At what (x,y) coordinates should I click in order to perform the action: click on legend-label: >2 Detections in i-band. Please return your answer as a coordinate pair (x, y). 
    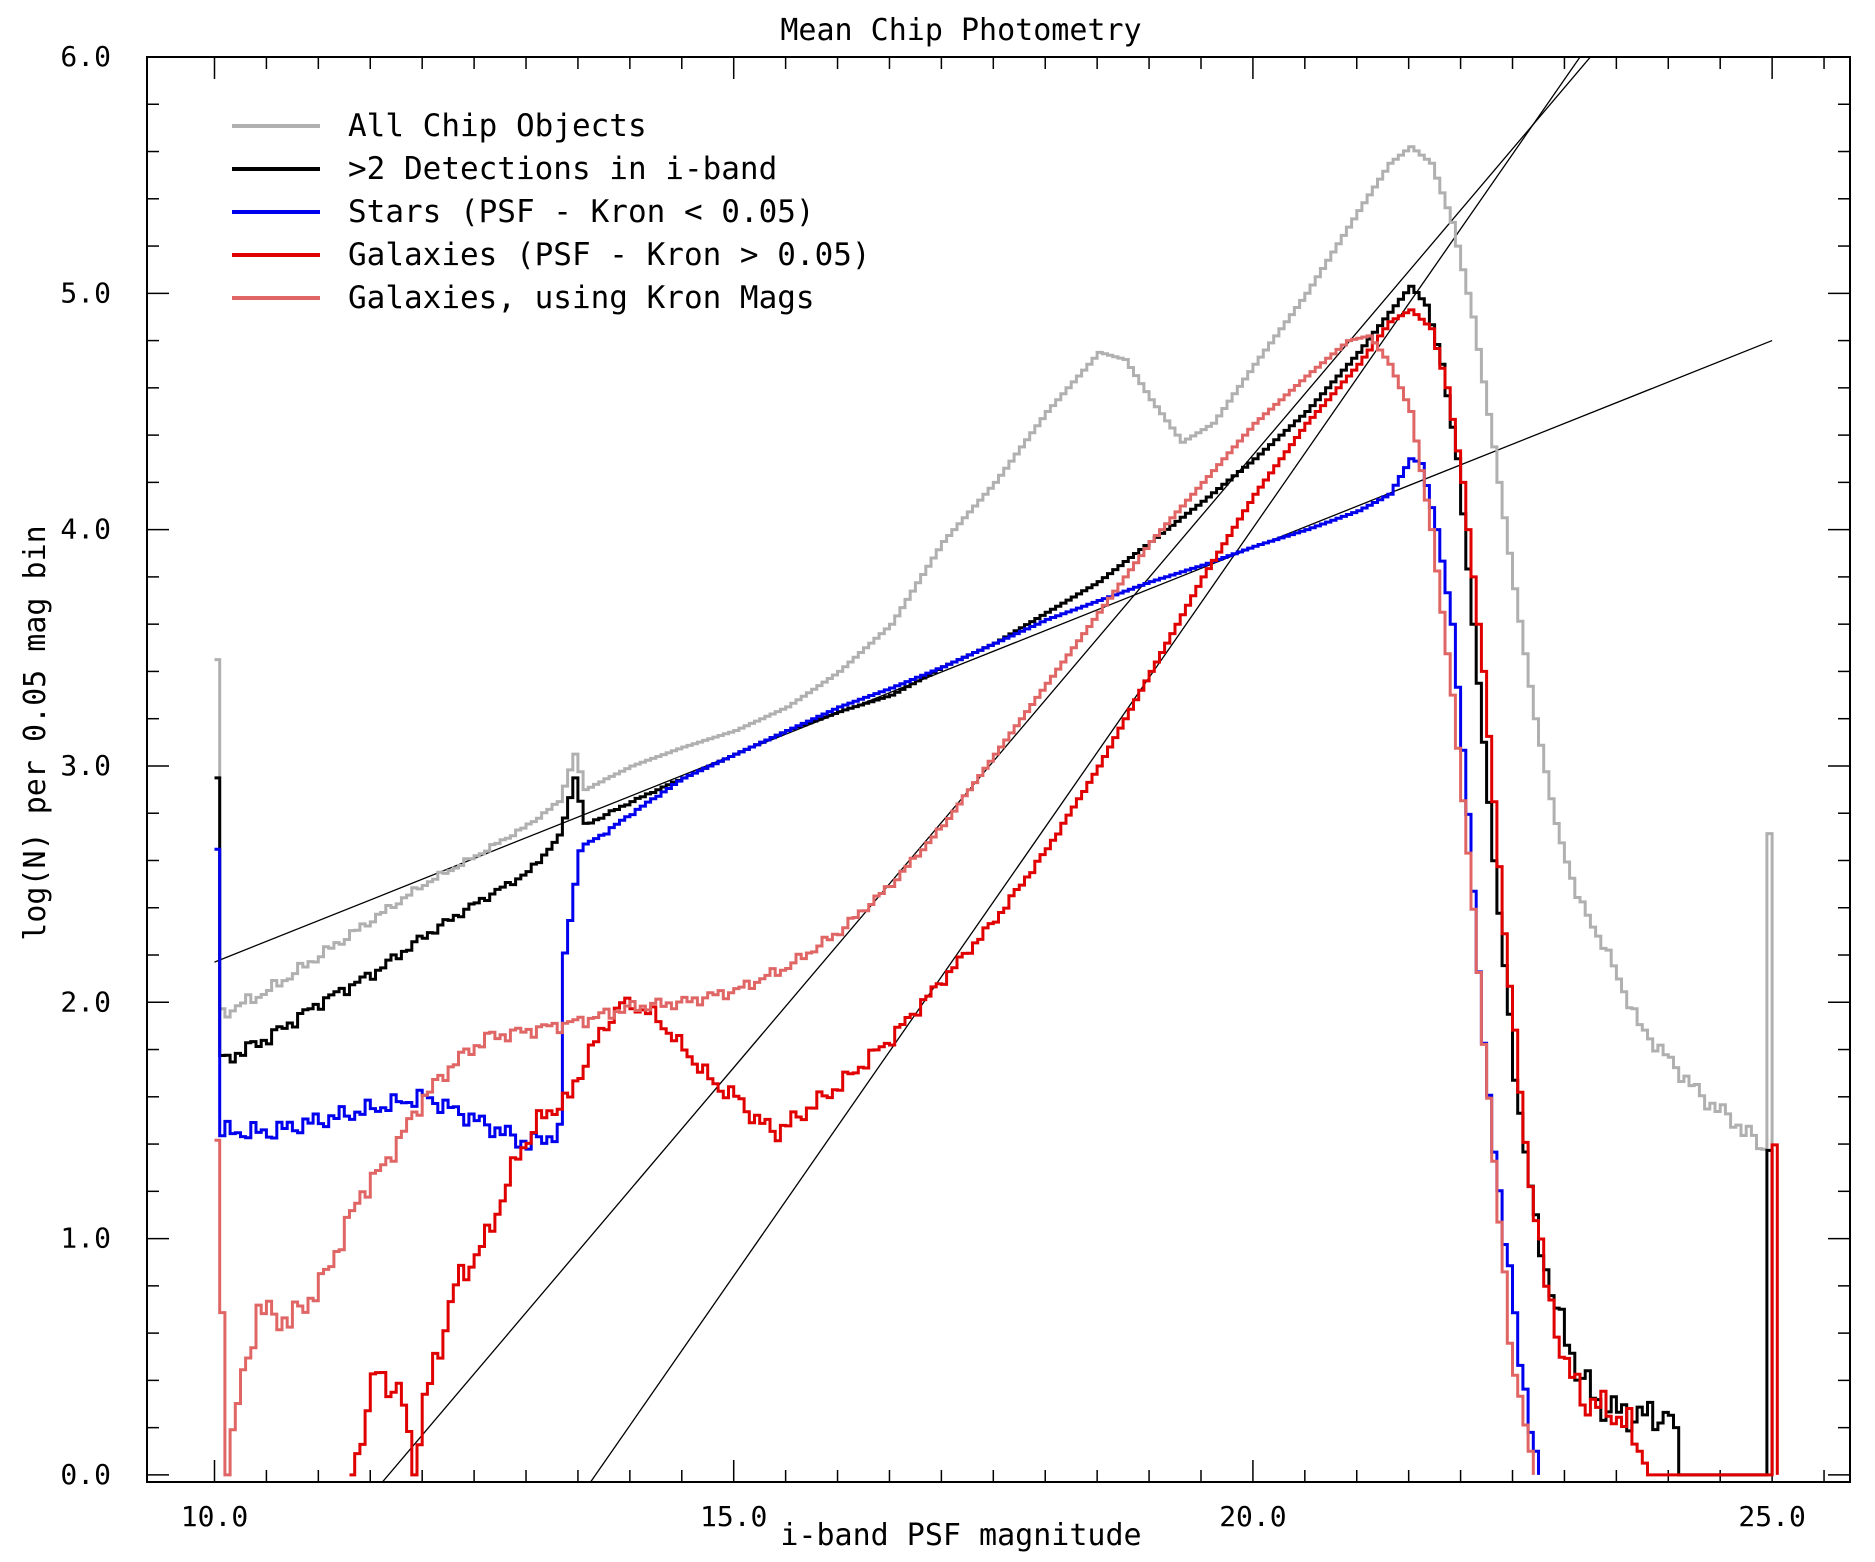
    Looking at the image, I should click on (562, 169).